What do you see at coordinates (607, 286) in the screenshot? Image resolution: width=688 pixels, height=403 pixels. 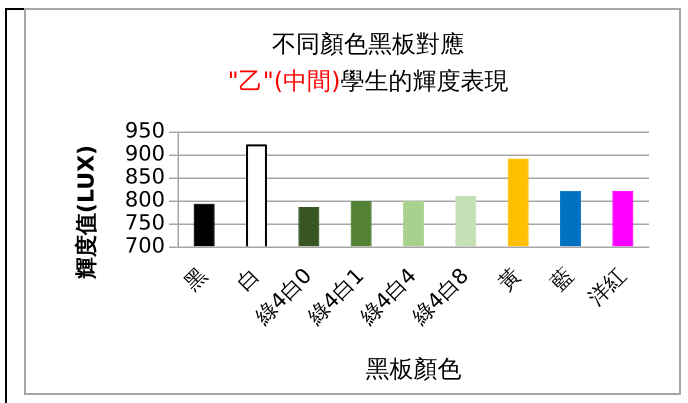 I see `x-tick-label: 洋紅` at bounding box center [607, 286].